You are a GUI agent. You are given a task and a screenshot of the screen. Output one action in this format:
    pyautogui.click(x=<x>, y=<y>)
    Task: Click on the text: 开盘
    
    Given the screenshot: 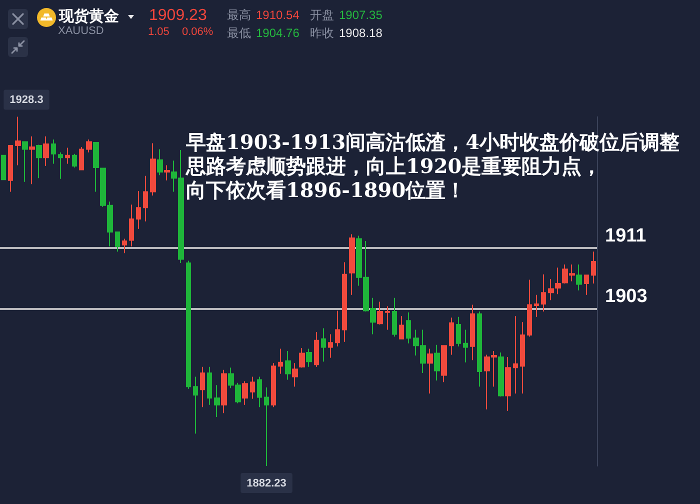 What is the action you would take?
    pyautogui.click(x=322, y=15)
    